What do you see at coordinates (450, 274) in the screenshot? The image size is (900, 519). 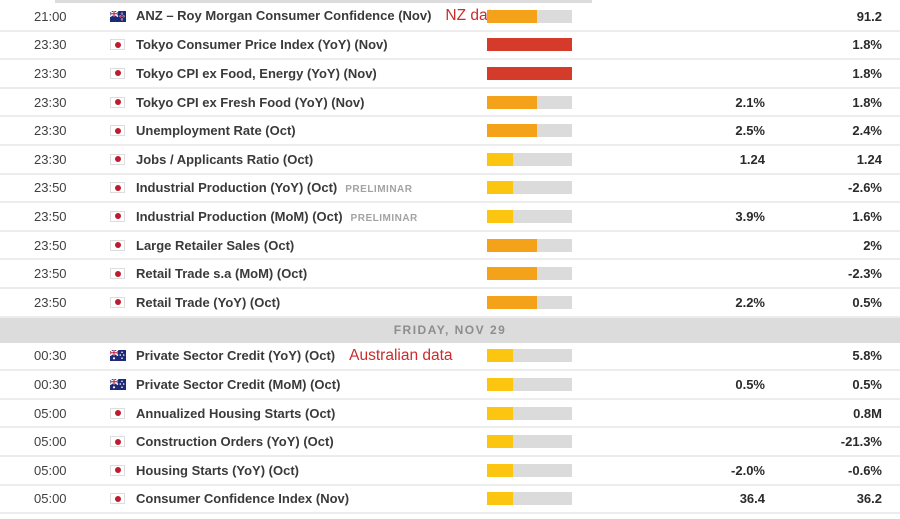 I see `calendar-row: 23:50 Retail Trade s.a (MoM) (Oct) -2.3%` at bounding box center [450, 274].